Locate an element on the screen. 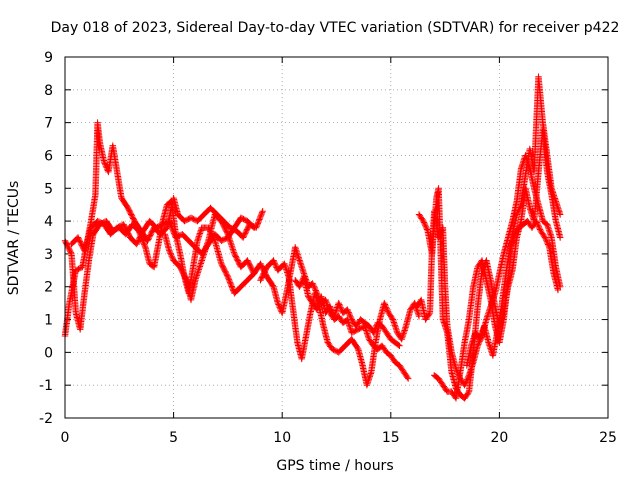  x-tick-label: 25 is located at coordinates (608, 438).